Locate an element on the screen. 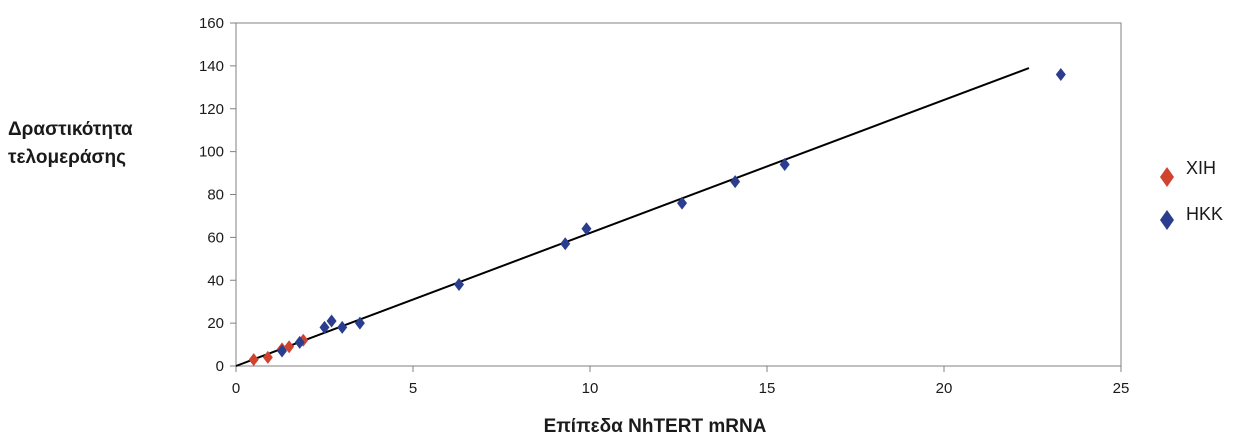 This screenshot has height=437, width=1250. legend-marker-hkk is located at coordinates (1167, 220).